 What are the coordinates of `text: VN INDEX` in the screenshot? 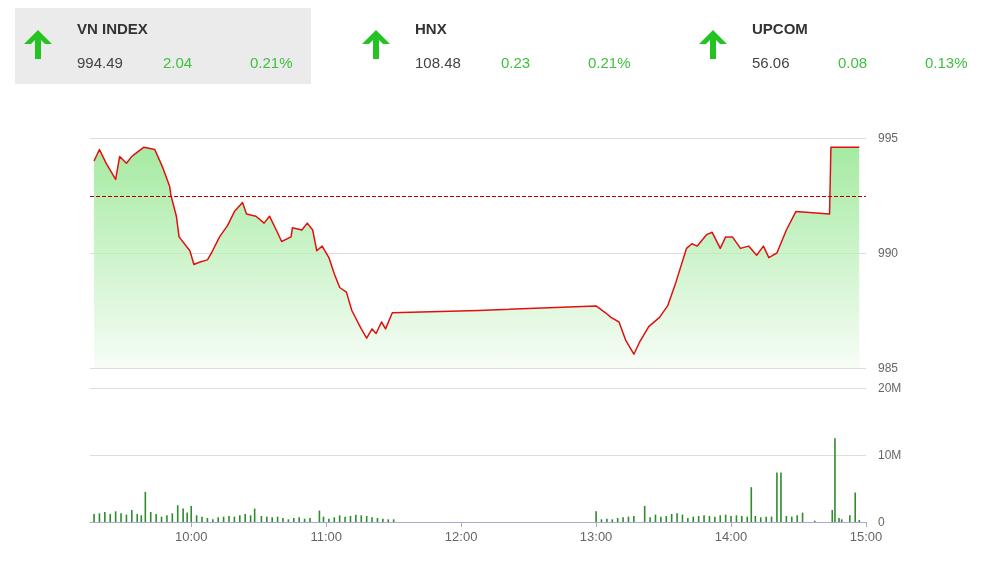 It's located at (112, 28).